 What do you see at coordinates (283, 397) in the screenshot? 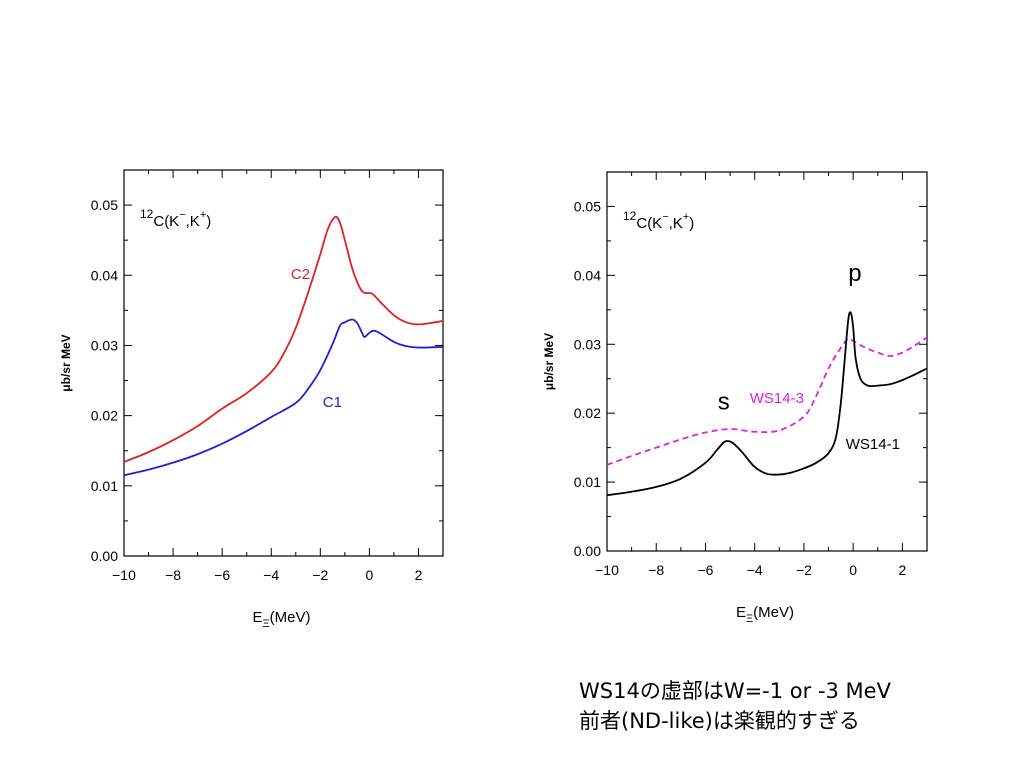
I see `series-line-c1` at bounding box center [283, 397].